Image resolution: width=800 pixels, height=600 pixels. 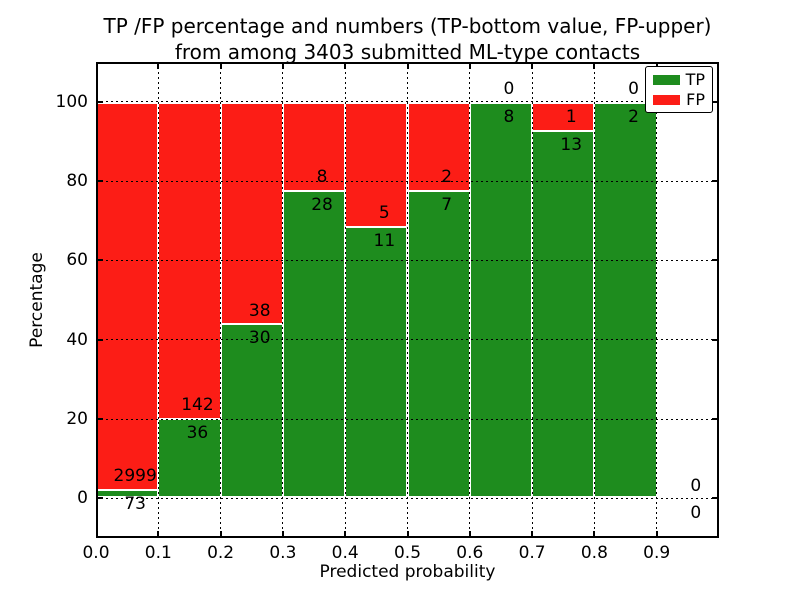 What do you see at coordinates (77, 339) in the screenshot?
I see `y-tick-label: 40` at bounding box center [77, 339].